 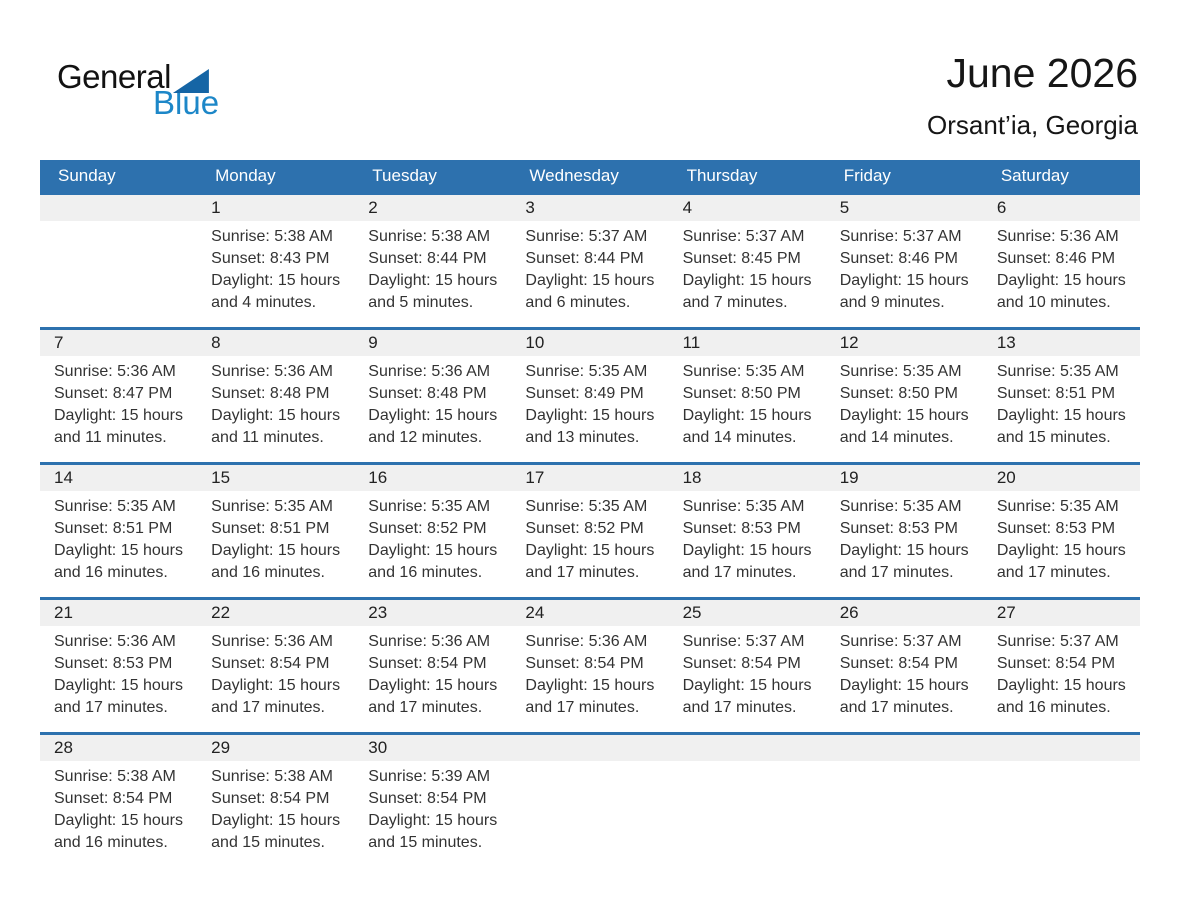 What do you see at coordinates (747, 177) in the screenshot?
I see `weekday-header-thursday: Thursday` at bounding box center [747, 177].